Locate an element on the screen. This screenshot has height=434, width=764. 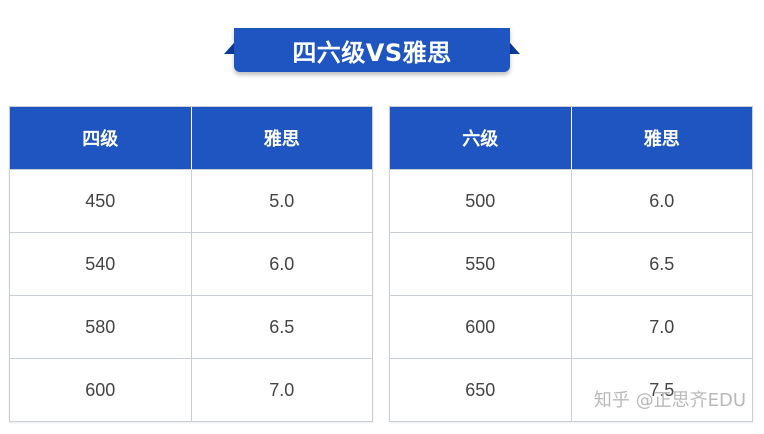
cet4-score-cell: 540 is located at coordinates (101, 264).